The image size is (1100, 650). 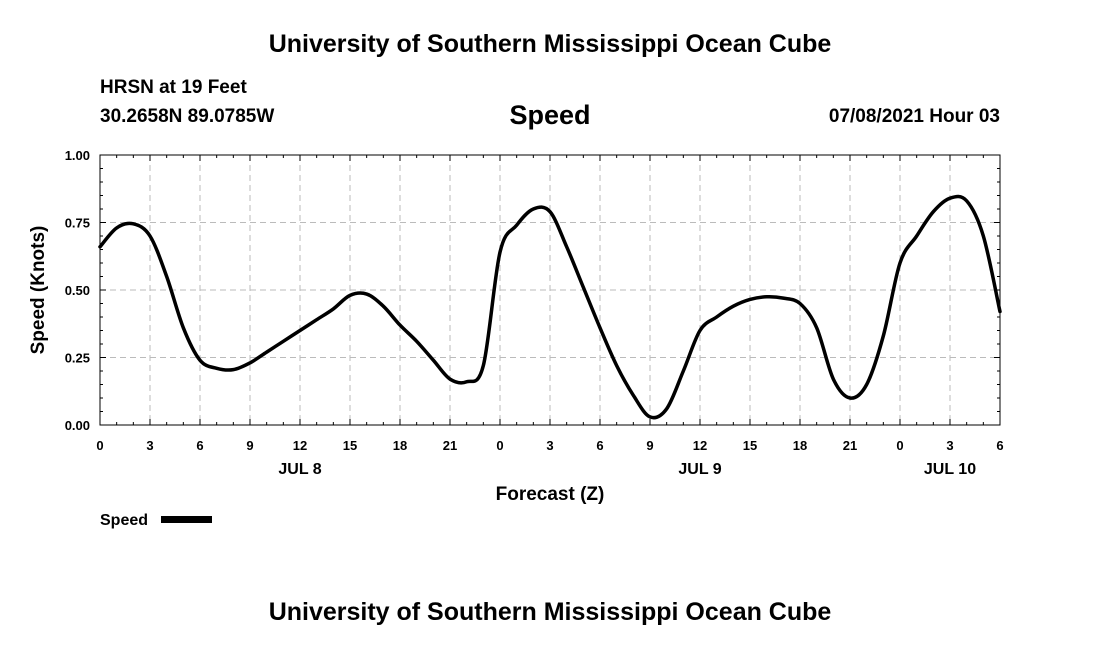 I want to click on legend-label-speed: Speed, so click(x=124, y=520).